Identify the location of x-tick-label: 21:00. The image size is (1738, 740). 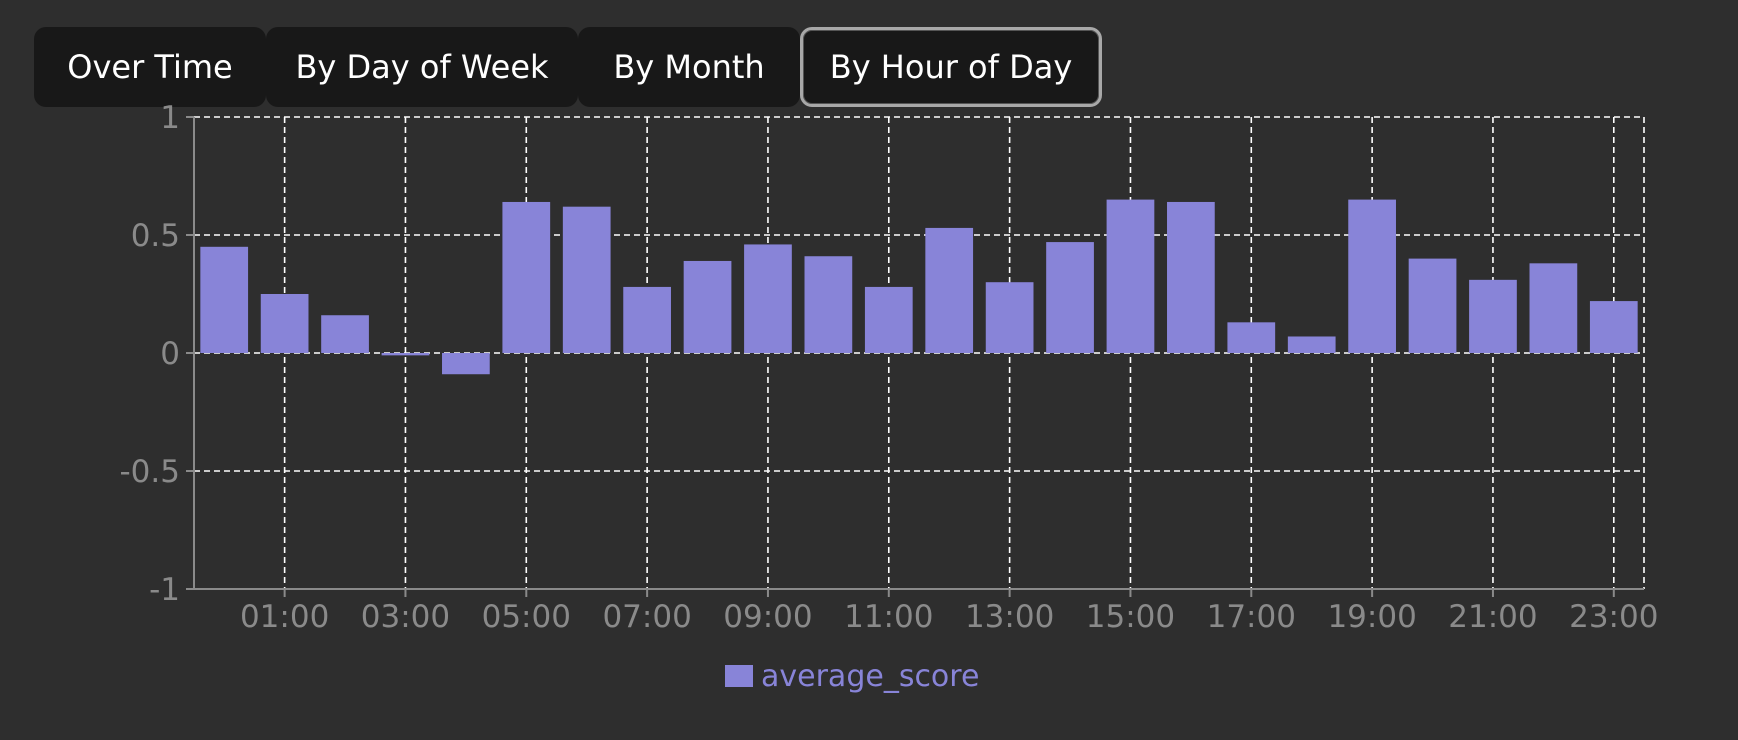
(1492, 617).